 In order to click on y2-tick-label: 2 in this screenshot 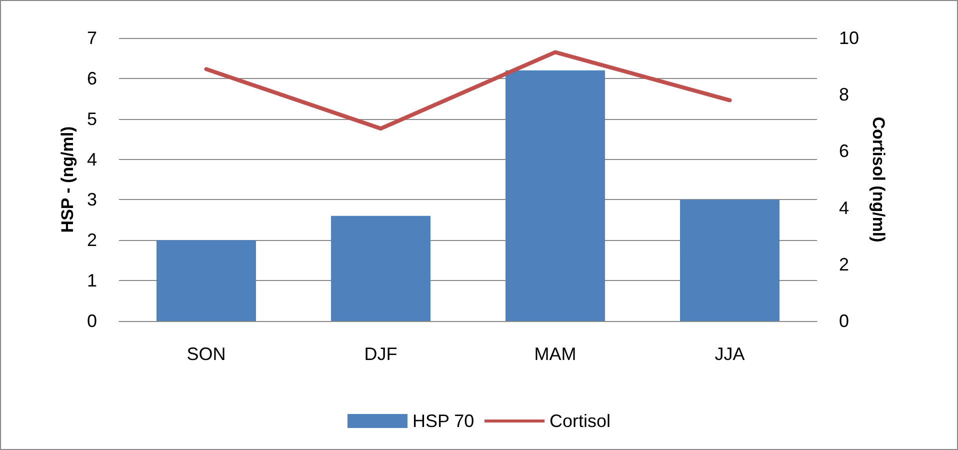, I will do `click(844, 264)`.